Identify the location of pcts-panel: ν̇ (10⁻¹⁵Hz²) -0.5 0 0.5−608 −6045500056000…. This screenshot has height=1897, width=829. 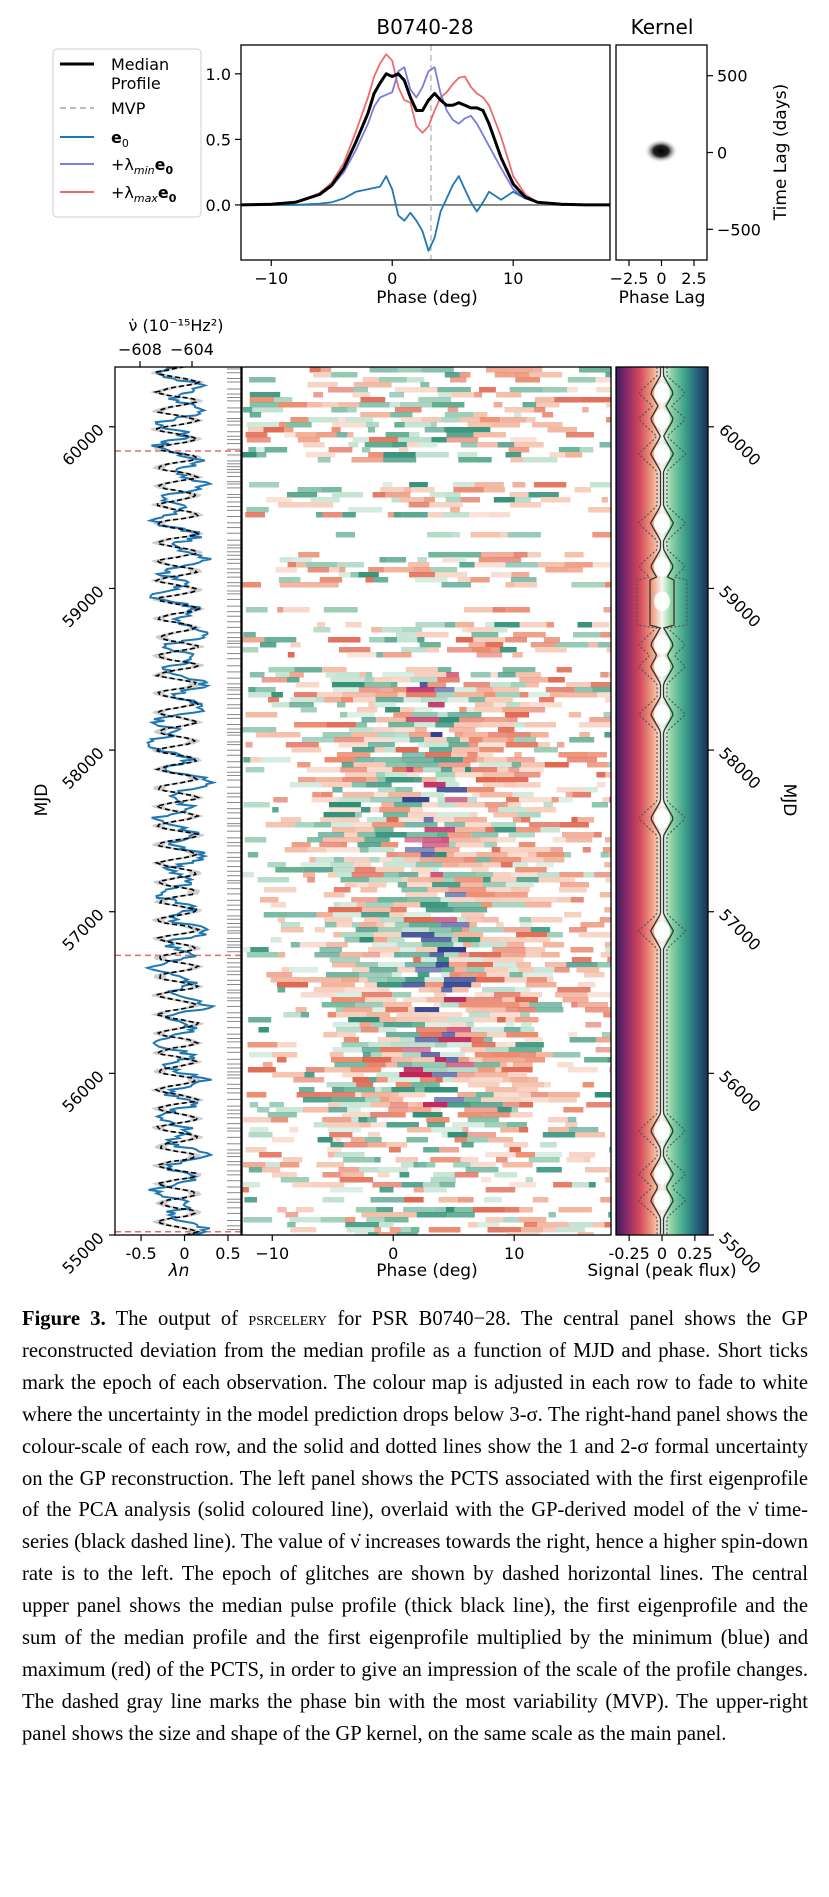
(137, 798).